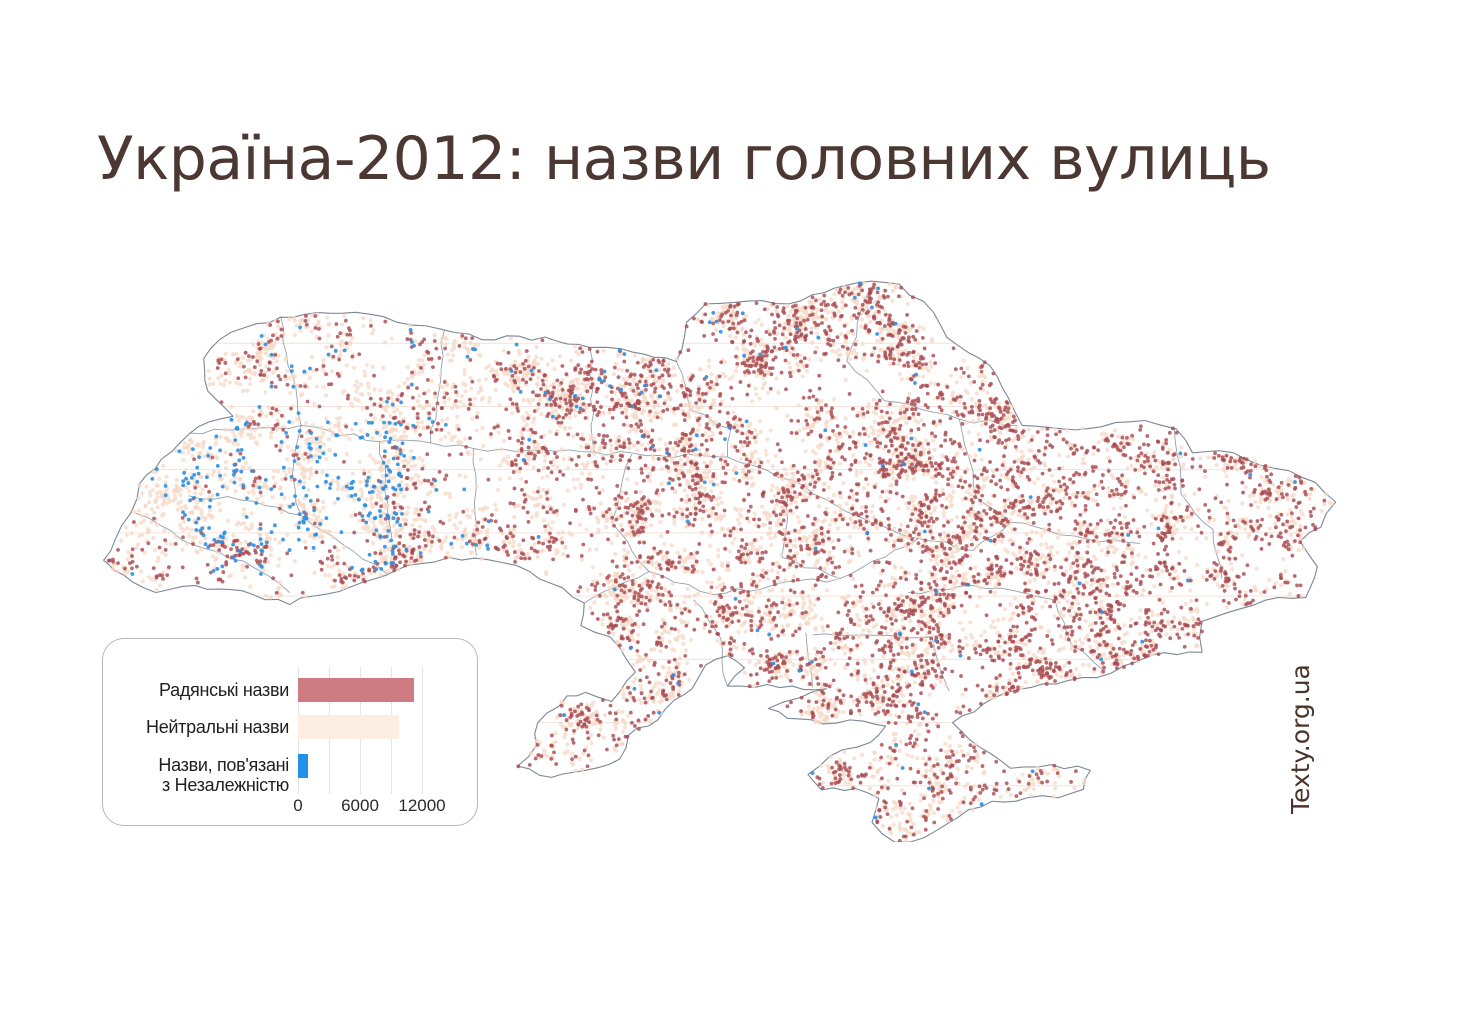 This screenshot has width=1458, height=1030. I want to click on legend-axis-tick: 6000, so click(360, 805).